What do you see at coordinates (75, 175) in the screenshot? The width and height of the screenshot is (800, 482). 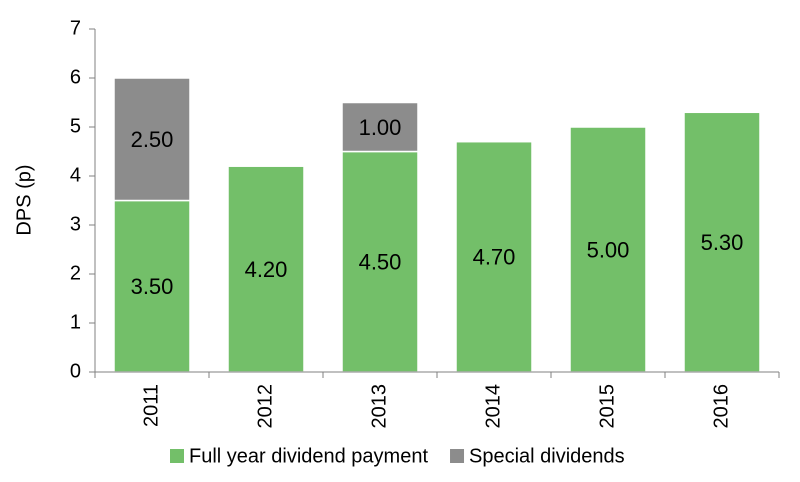 I see `y-tick-label: 4` at bounding box center [75, 175].